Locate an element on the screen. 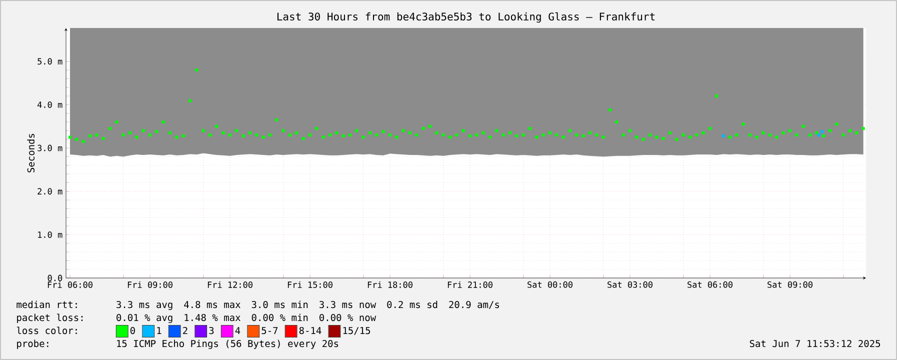  y-tick-label: 2.0 m is located at coordinates (50, 191).